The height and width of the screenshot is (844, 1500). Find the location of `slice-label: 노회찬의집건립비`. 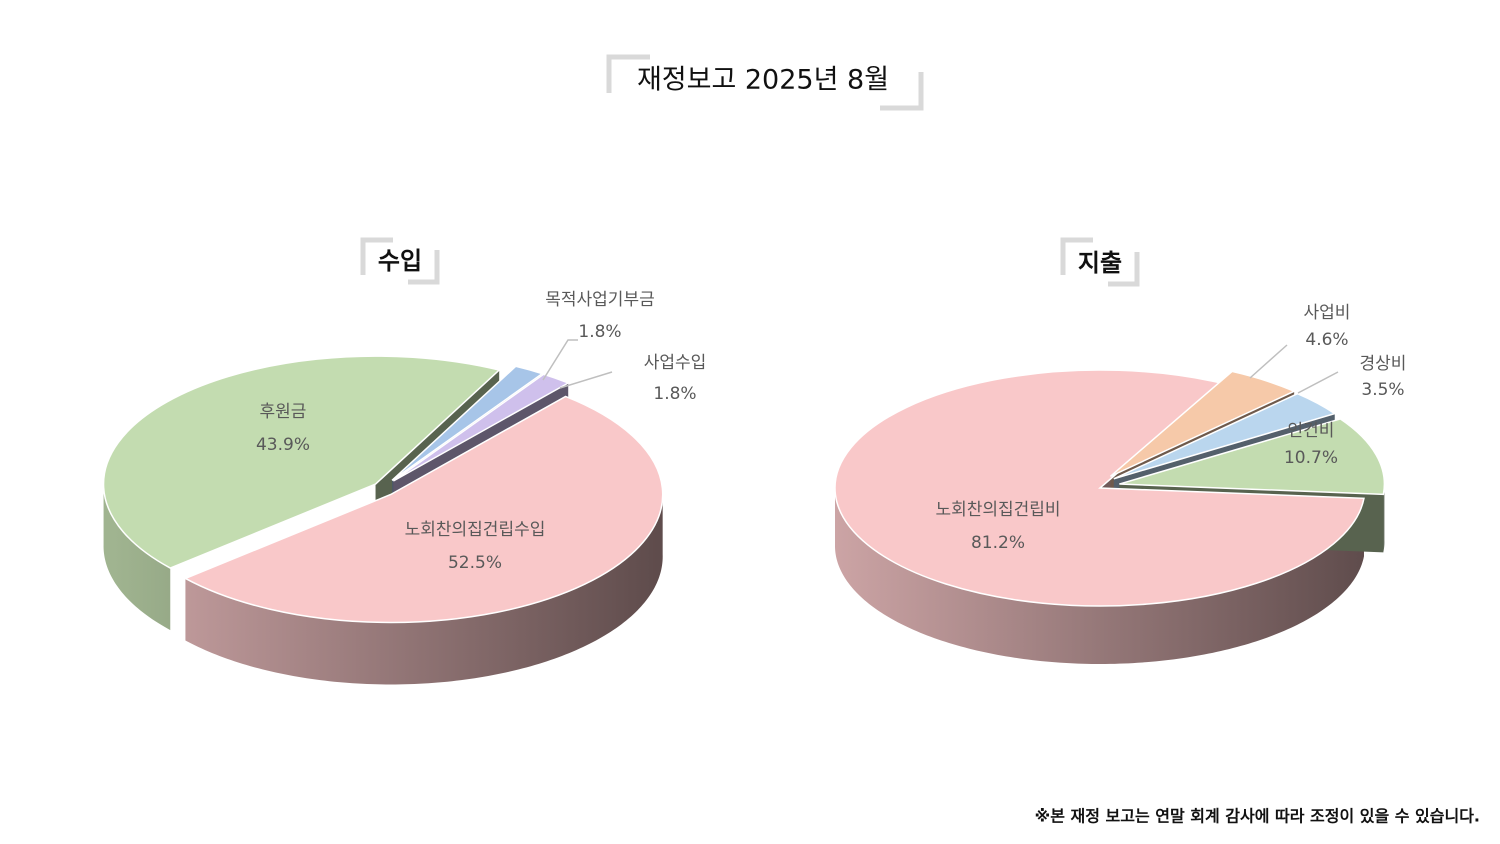

slice-label: 노회찬의집건립비 is located at coordinates (997, 510).